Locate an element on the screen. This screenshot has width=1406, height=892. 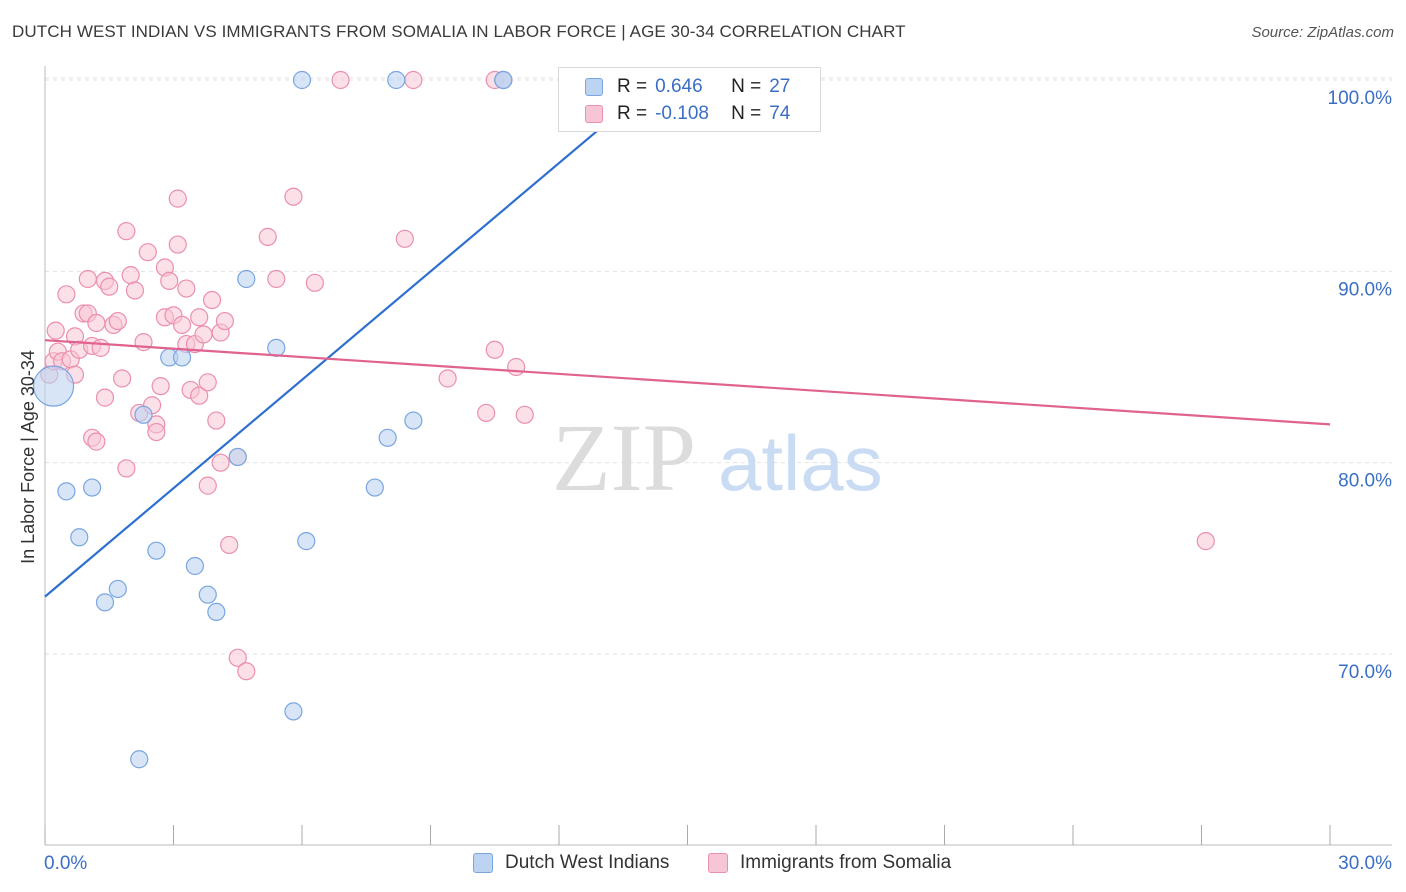
legend-row-blue: R = 0.646 N = 27 is located at coordinates (687, 87).